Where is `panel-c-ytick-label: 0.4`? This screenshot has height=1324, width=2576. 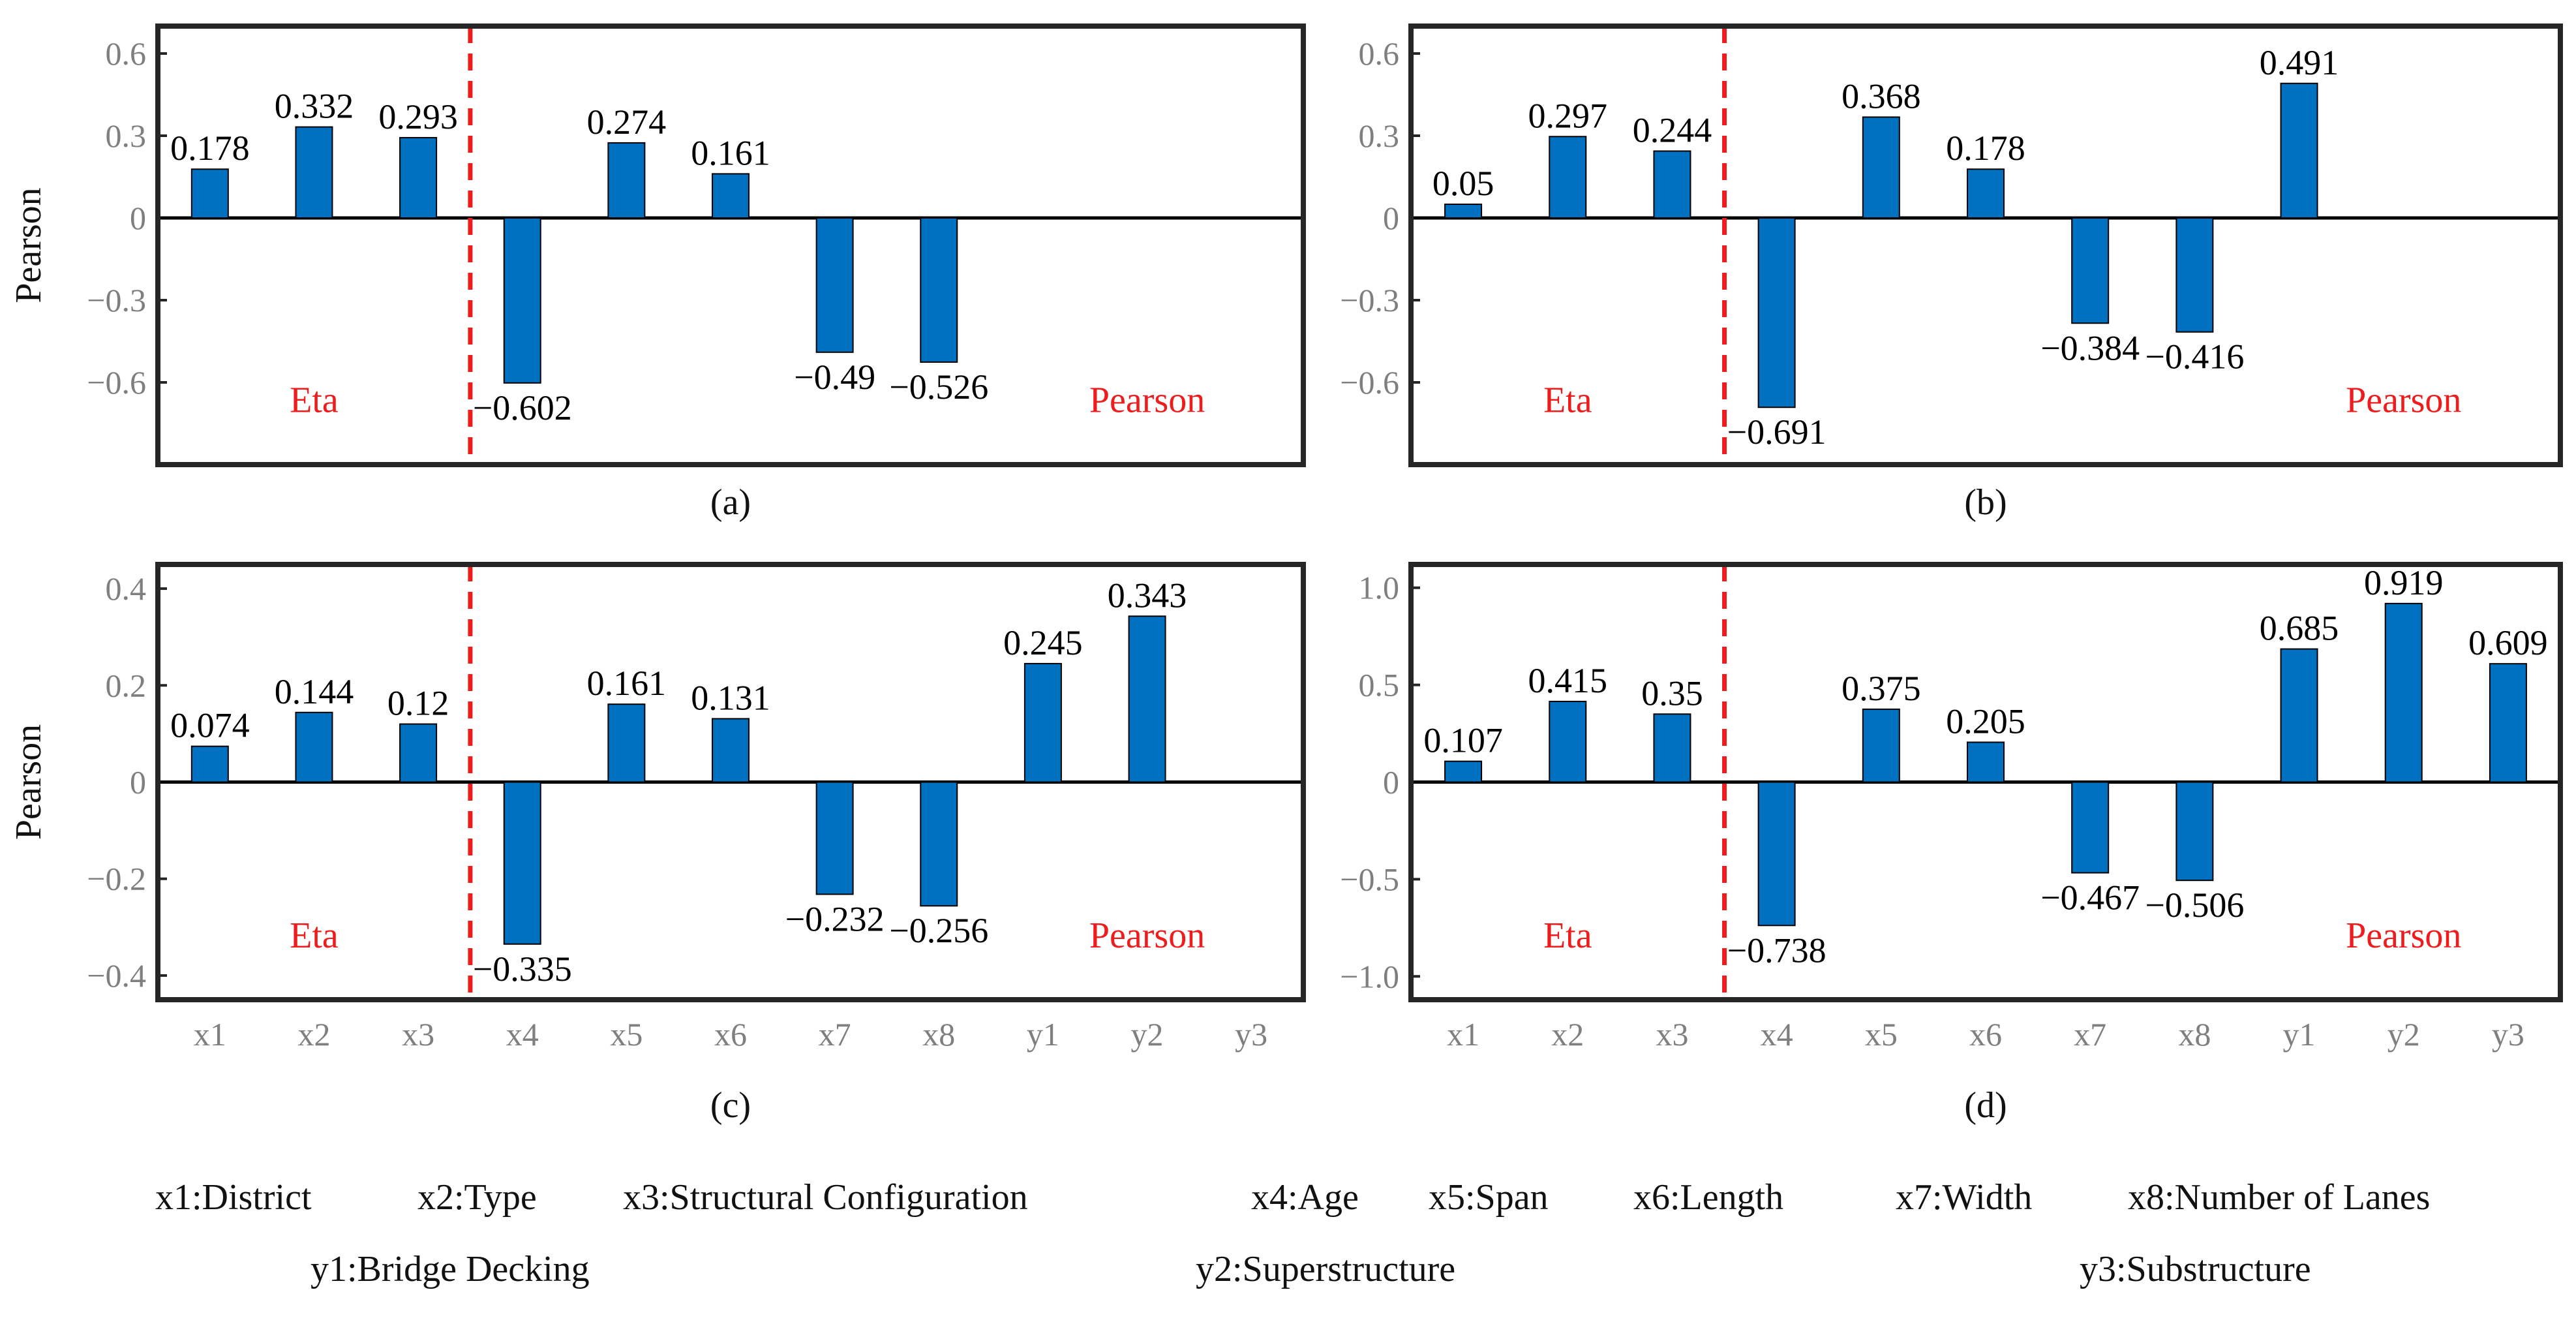
panel-c-ytick-label: 0.4 is located at coordinates (127, 588).